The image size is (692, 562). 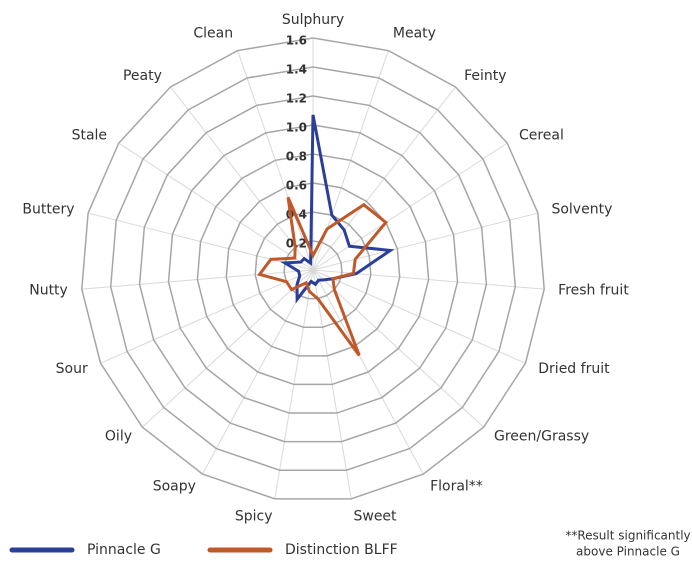 What do you see at coordinates (48, 290) in the screenshot?
I see `category-label: Nutty` at bounding box center [48, 290].